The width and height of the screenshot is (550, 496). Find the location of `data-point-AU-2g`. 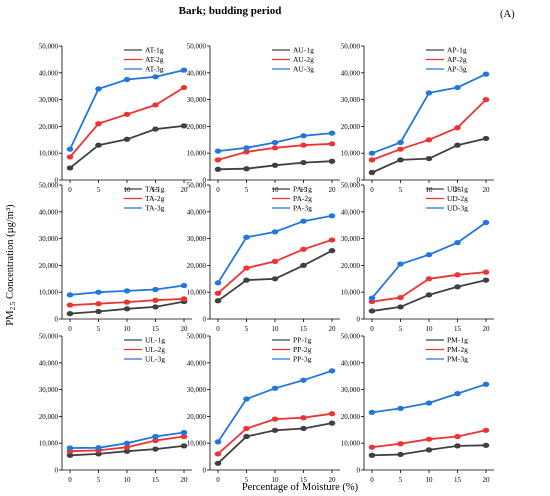

data-point-AU-2g is located at coordinates (332, 144).